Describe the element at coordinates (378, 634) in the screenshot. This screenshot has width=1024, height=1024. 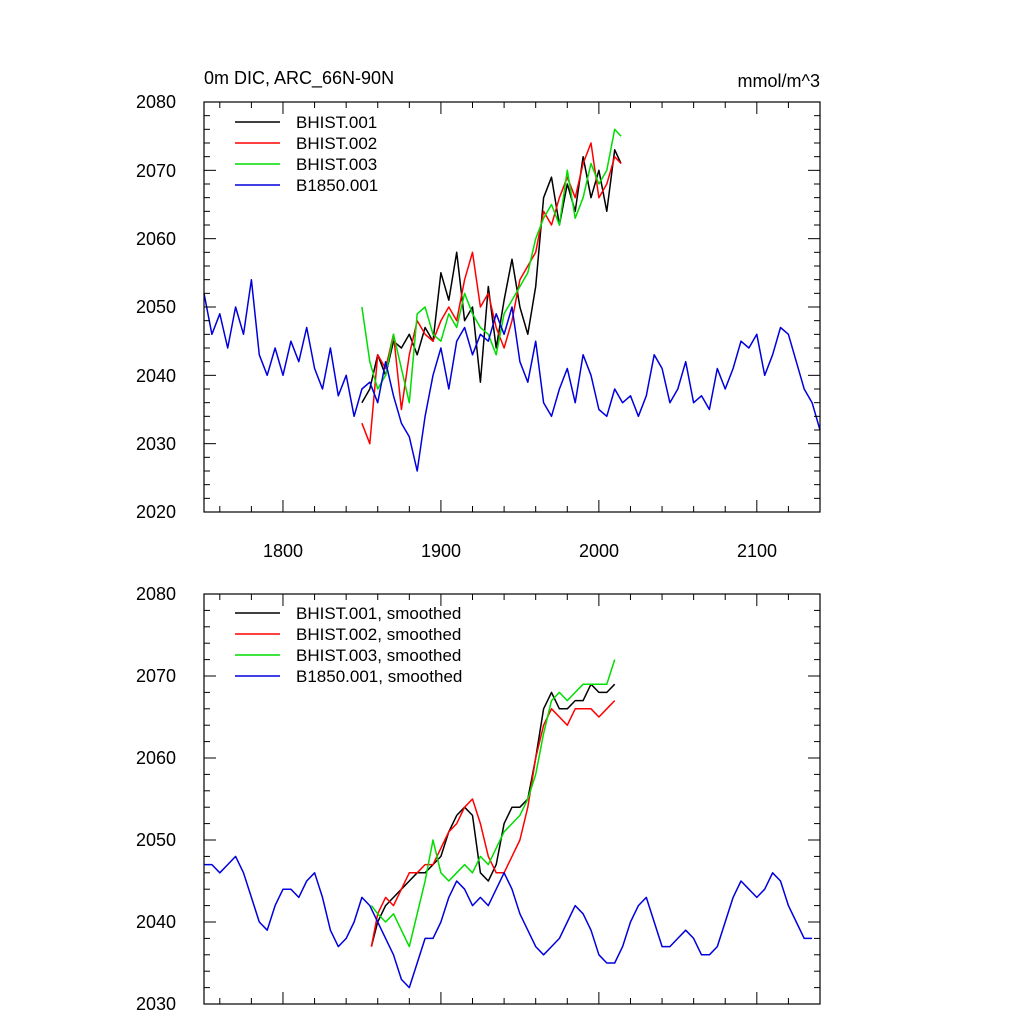
I see `legend-label: BHIST.002, smoothed` at that location.